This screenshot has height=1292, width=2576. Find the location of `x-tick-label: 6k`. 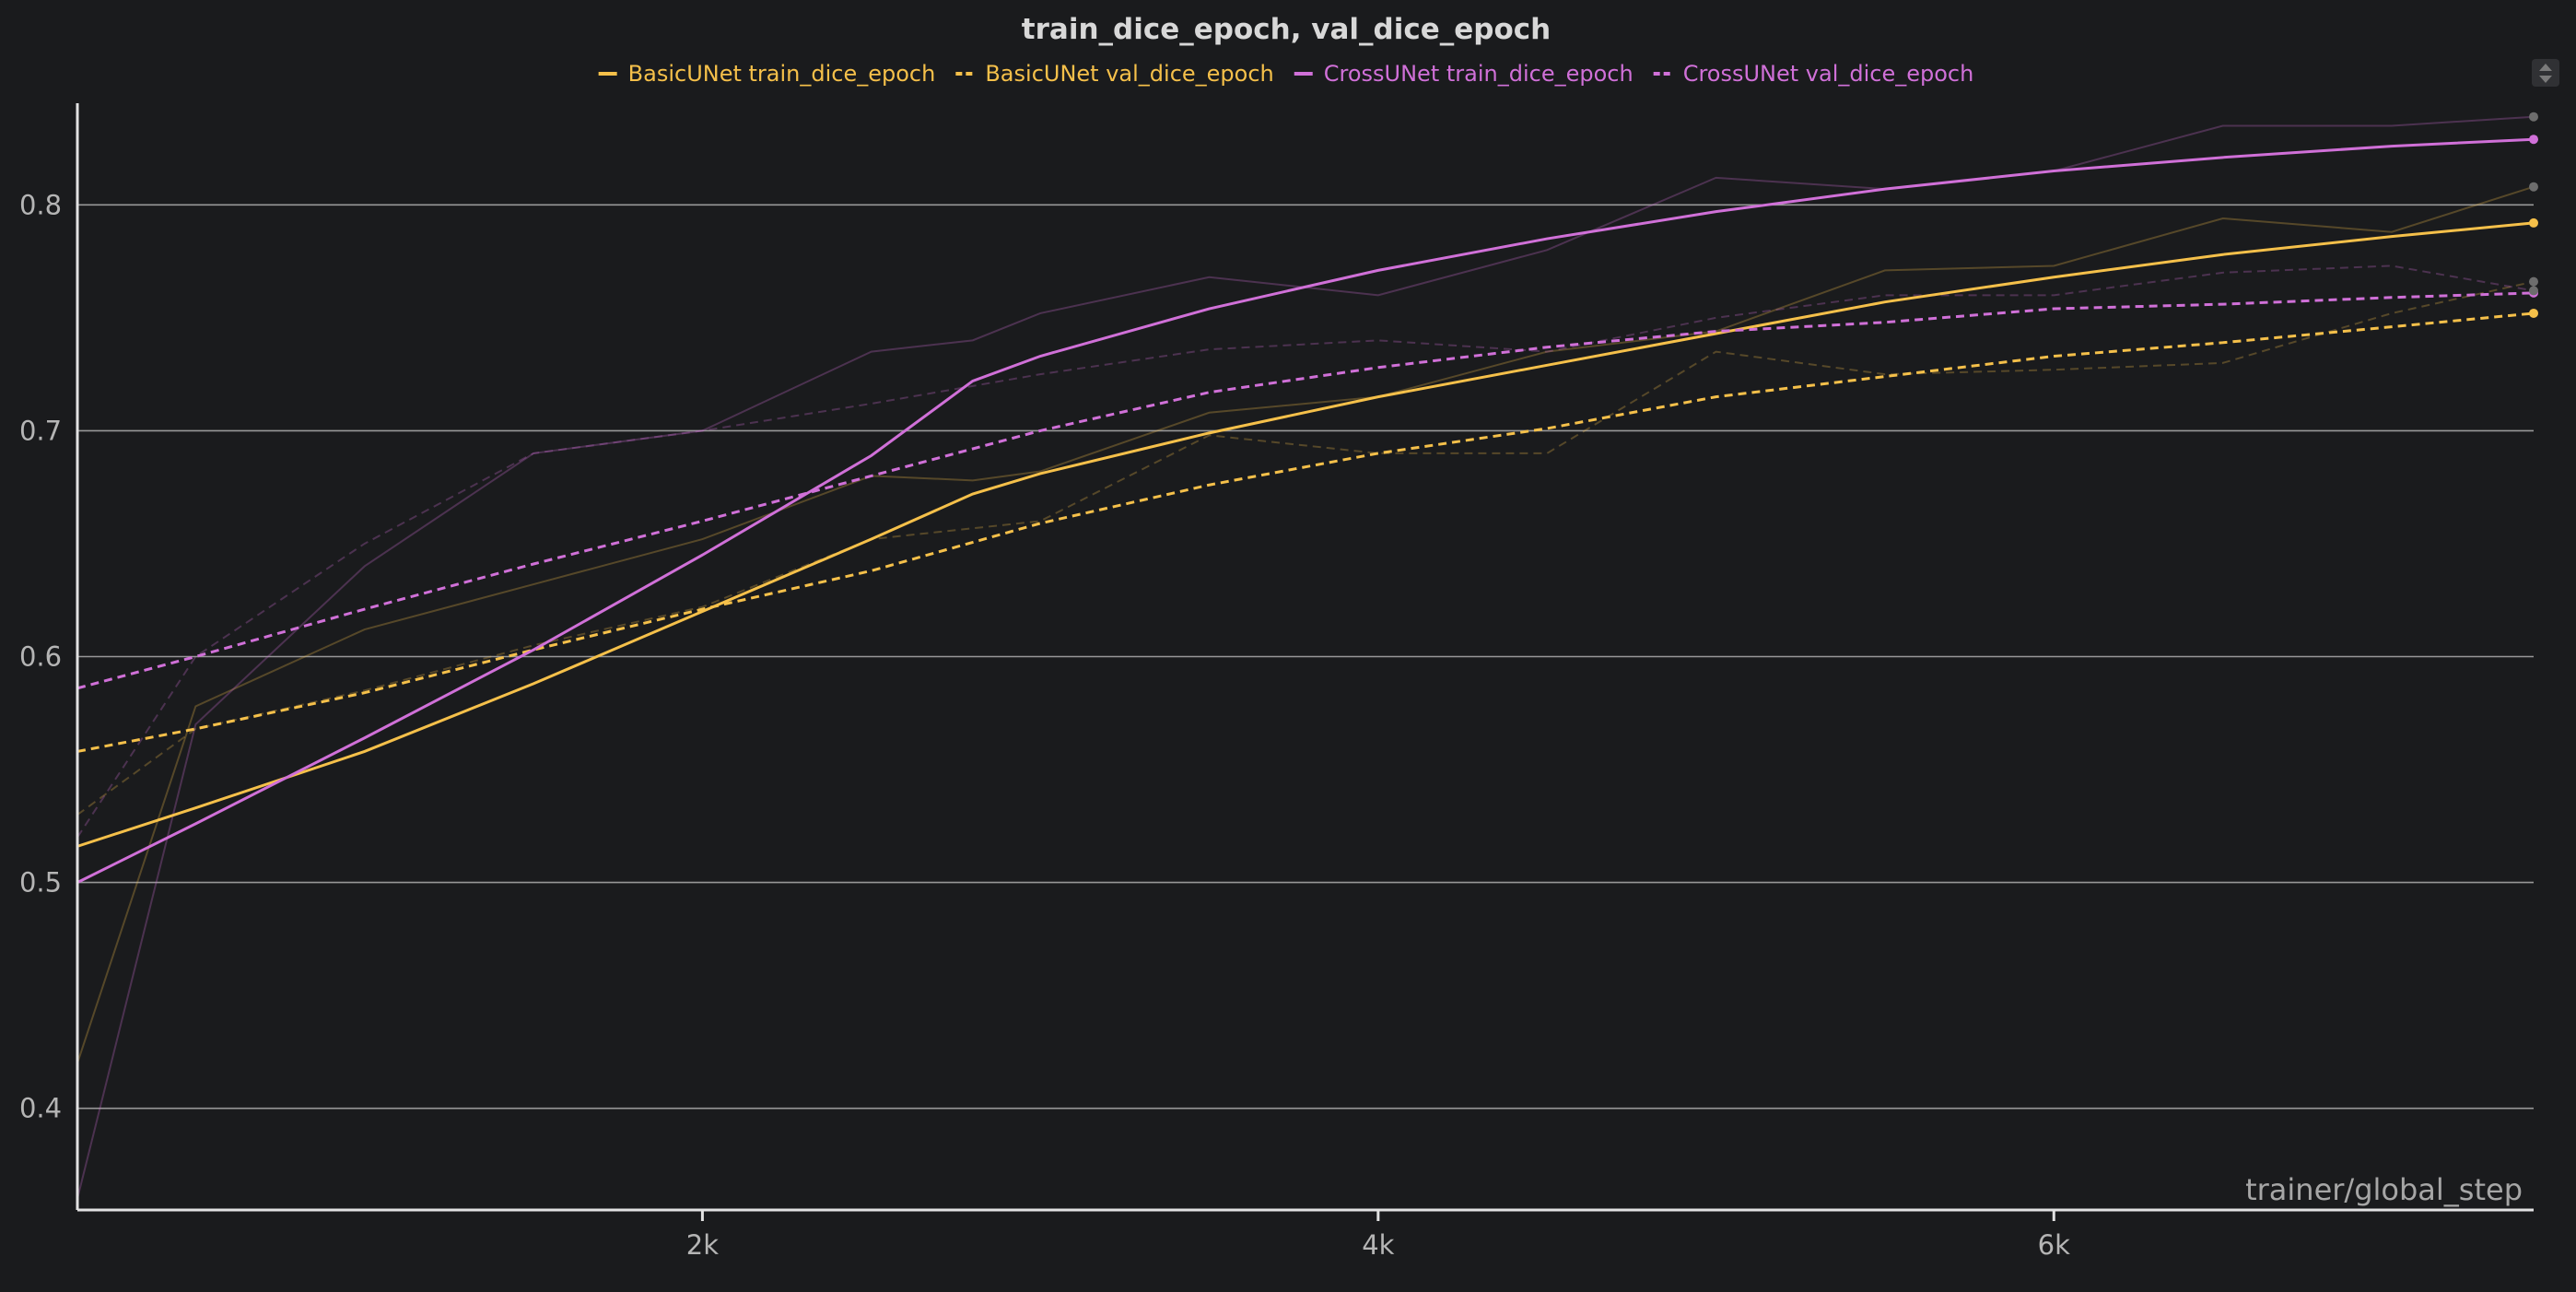

x-tick-label: 6k is located at coordinates (2054, 1245).